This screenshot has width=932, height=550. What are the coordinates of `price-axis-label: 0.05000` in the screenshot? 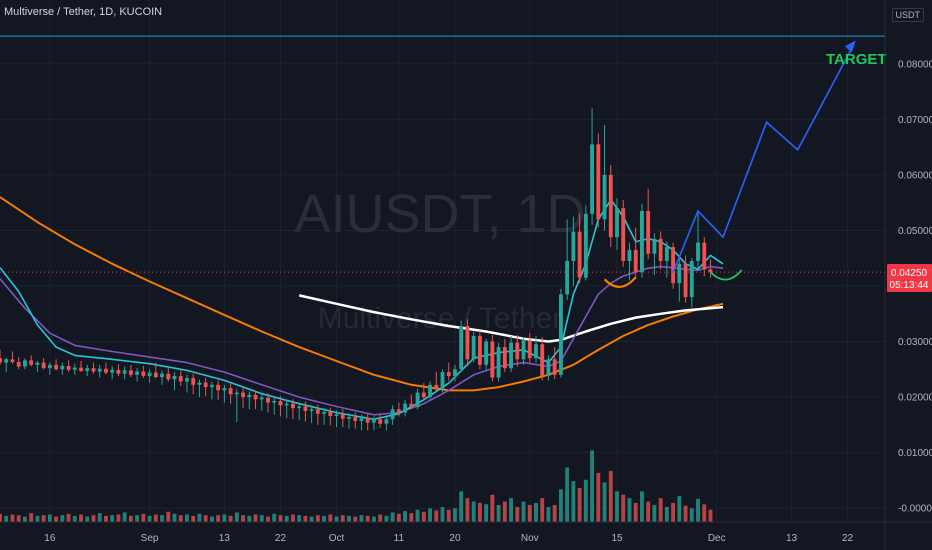 It's located at (915, 231).